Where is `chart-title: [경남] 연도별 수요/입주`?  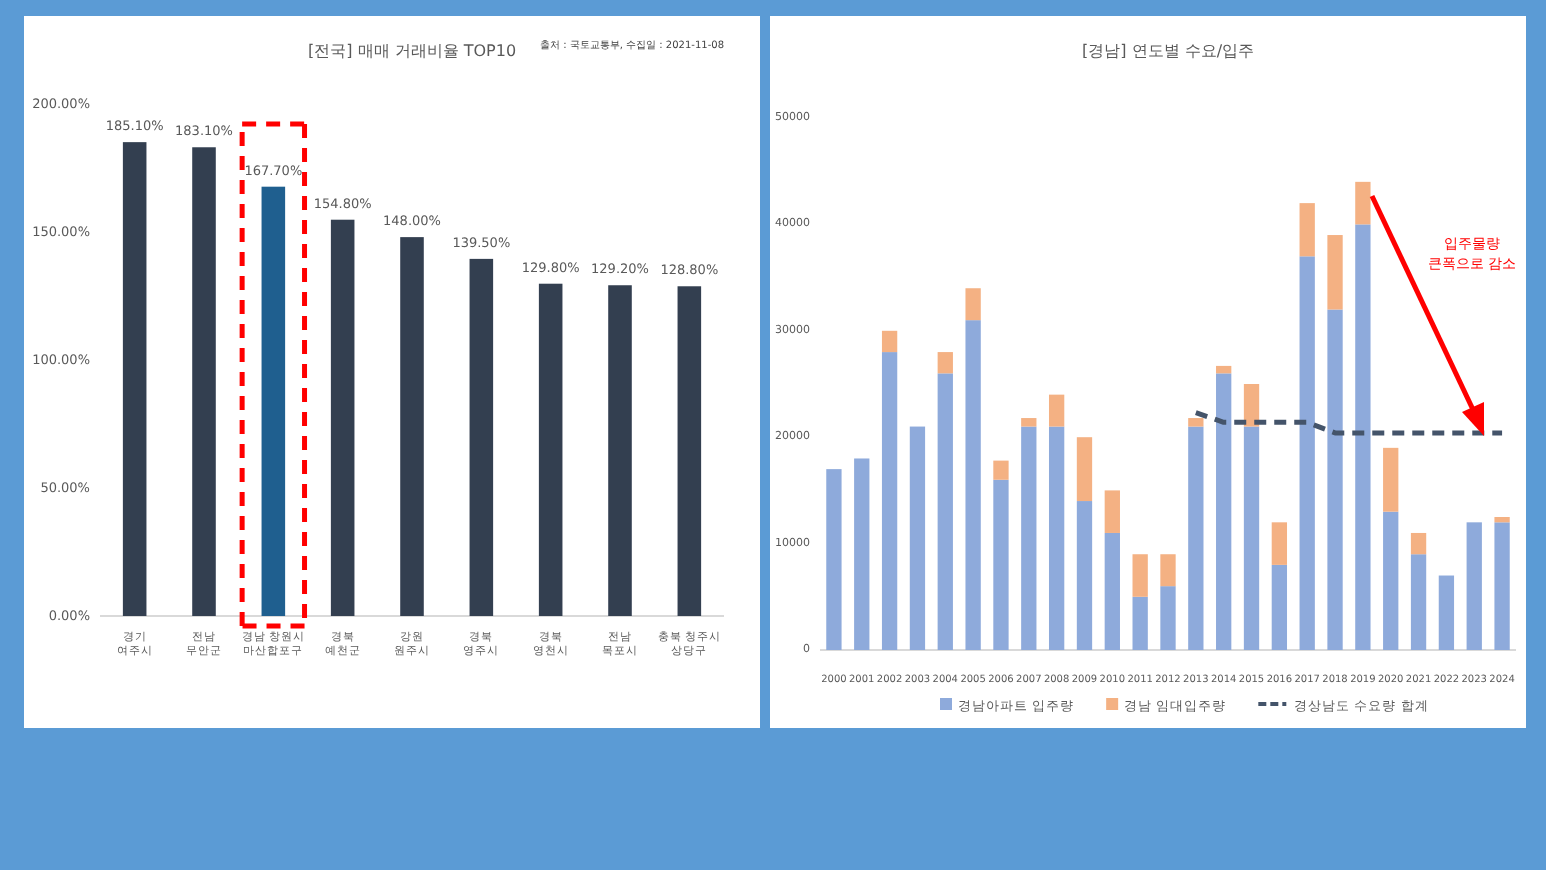 chart-title: [경남] 연도별 수요/입주 is located at coordinates (1168, 51).